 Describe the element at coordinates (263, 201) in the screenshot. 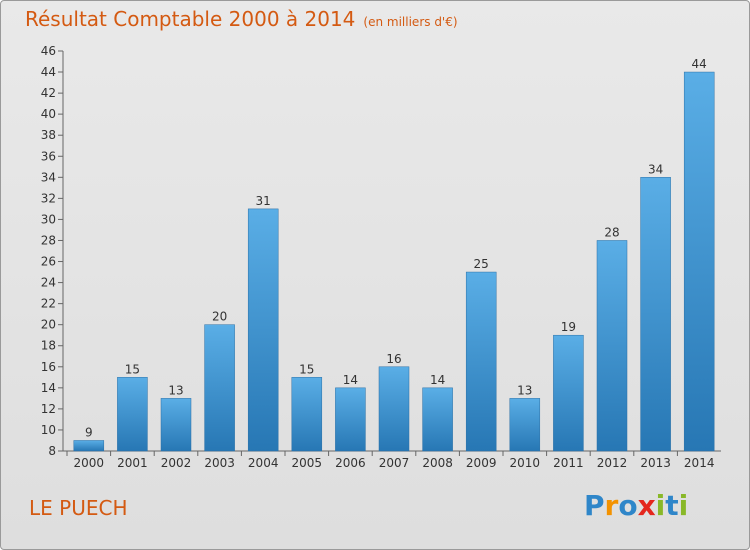

I see `bar-value-label: 31` at that location.